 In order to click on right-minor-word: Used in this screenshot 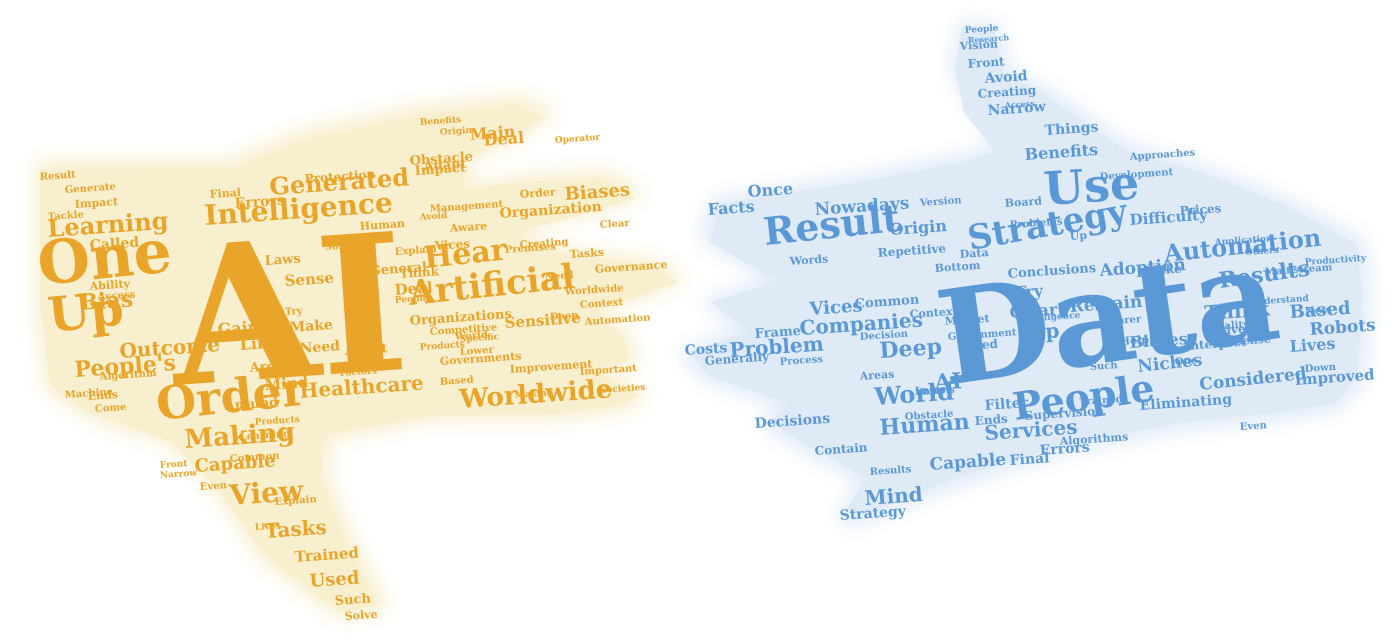, I will do `click(981, 345)`.